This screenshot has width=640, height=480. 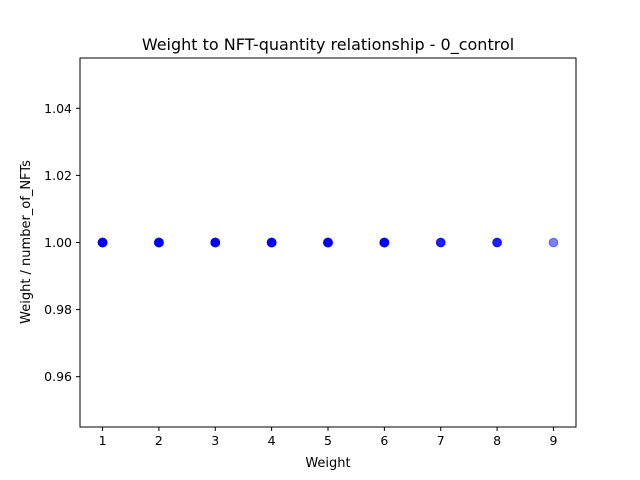 I want to click on x-tick-label: 9, so click(x=553, y=440).